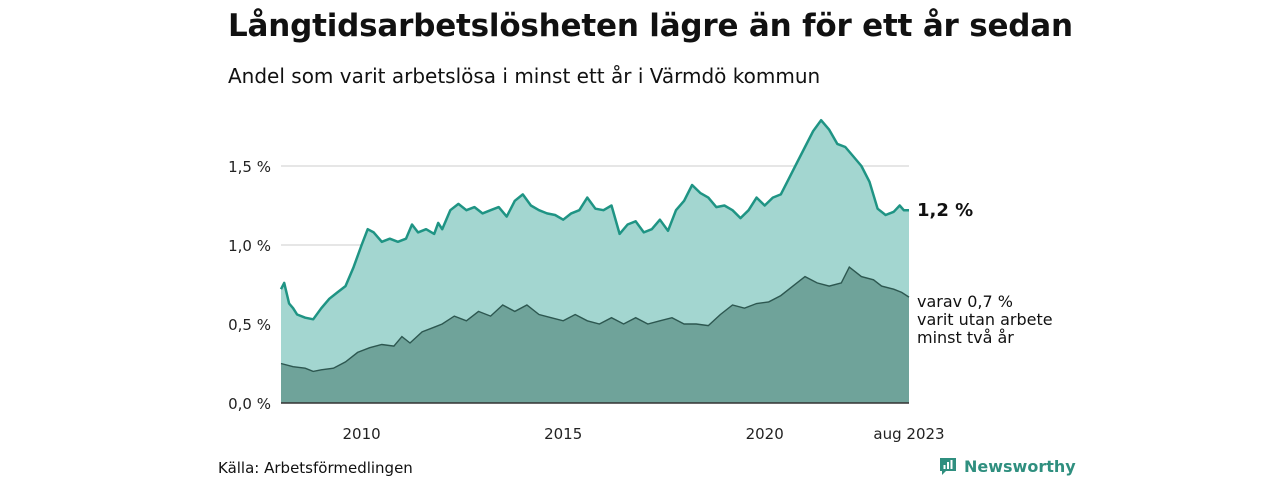  I want to click on newsworthy-logo-icon, so click(948, 466).